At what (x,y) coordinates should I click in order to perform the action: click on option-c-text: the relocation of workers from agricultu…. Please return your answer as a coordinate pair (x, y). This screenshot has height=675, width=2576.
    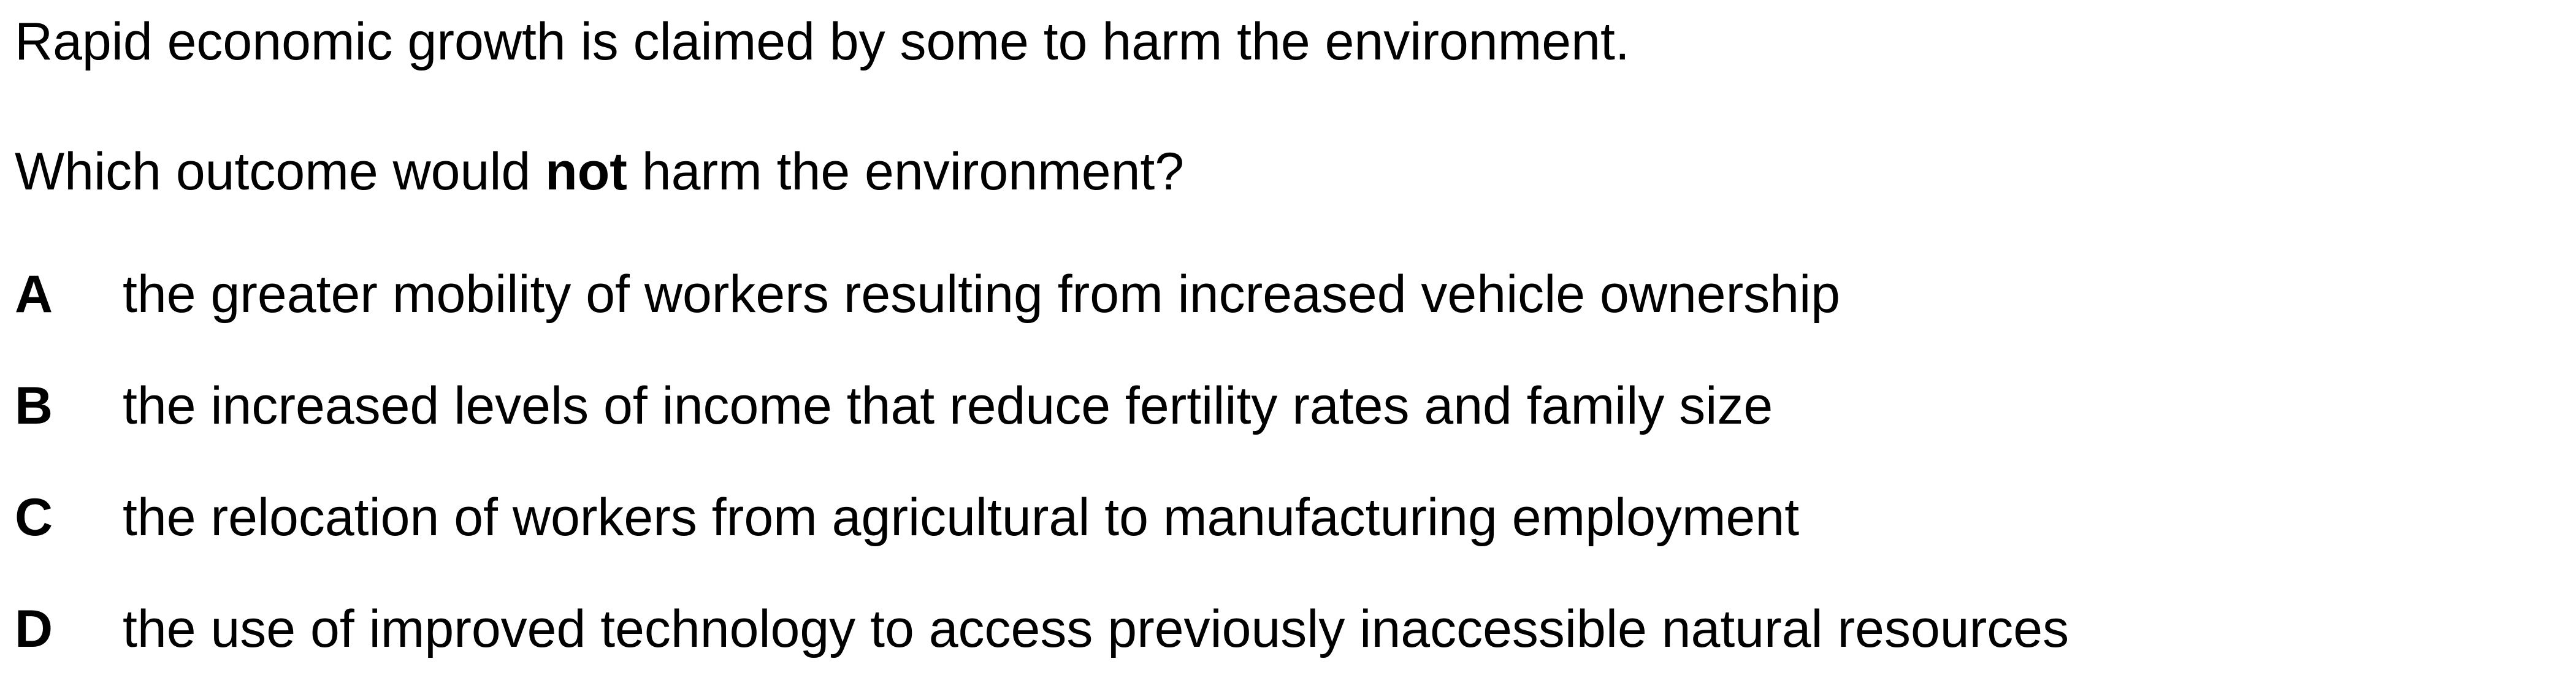
    Looking at the image, I should click on (961, 517).